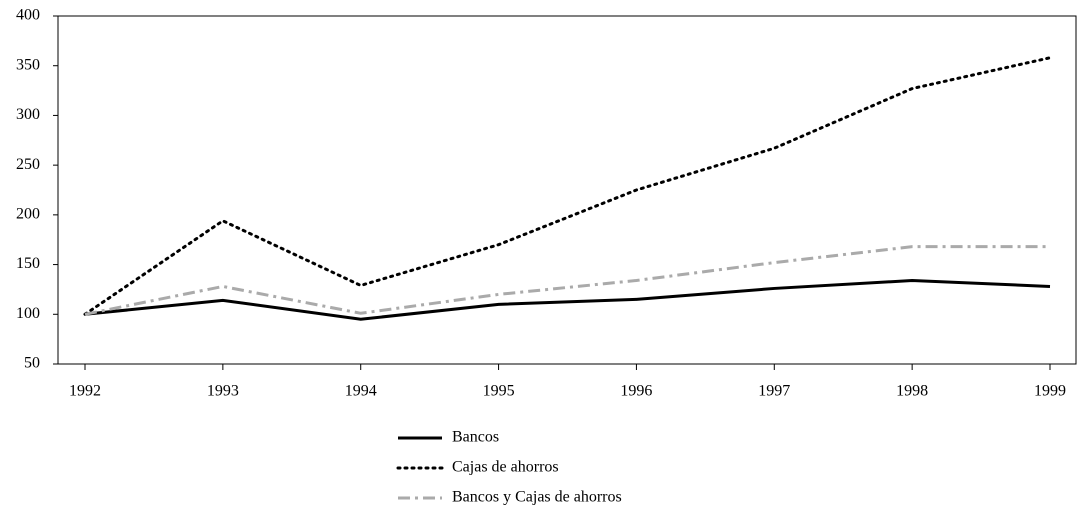 The height and width of the screenshot is (517, 1077). What do you see at coordinates (499, 391) in the screenshot?
I see `x-tick-label: 1995` at bounding box center [499, 391].